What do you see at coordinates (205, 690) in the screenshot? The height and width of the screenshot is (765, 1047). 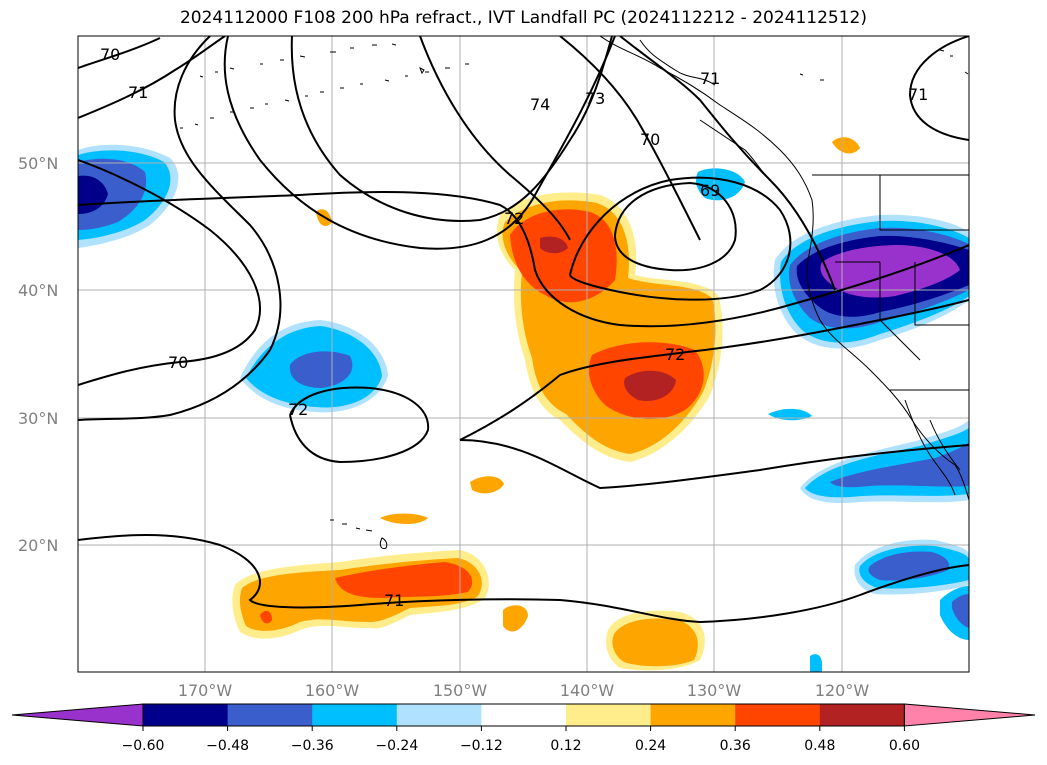 I see `lon-label: 170°W` at bounding box center [205, 690].